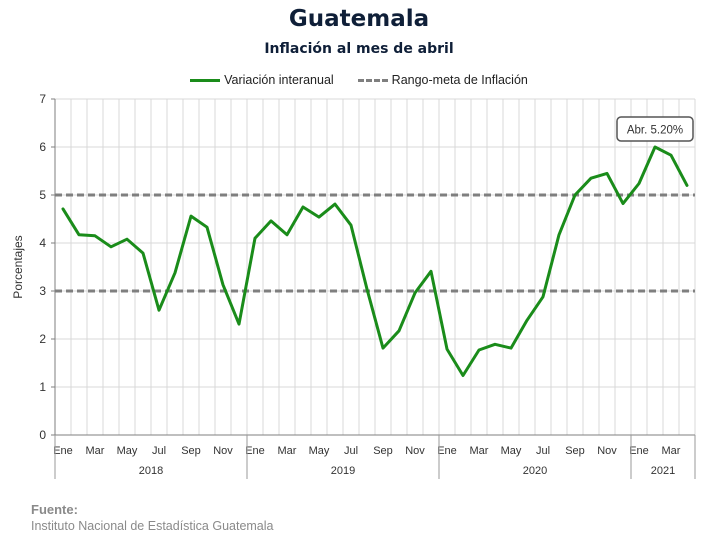 The image size is (718, 540). Describe the element at coordinates (151, 471) in the screenshot. I see `year-label: 2018` at that location.